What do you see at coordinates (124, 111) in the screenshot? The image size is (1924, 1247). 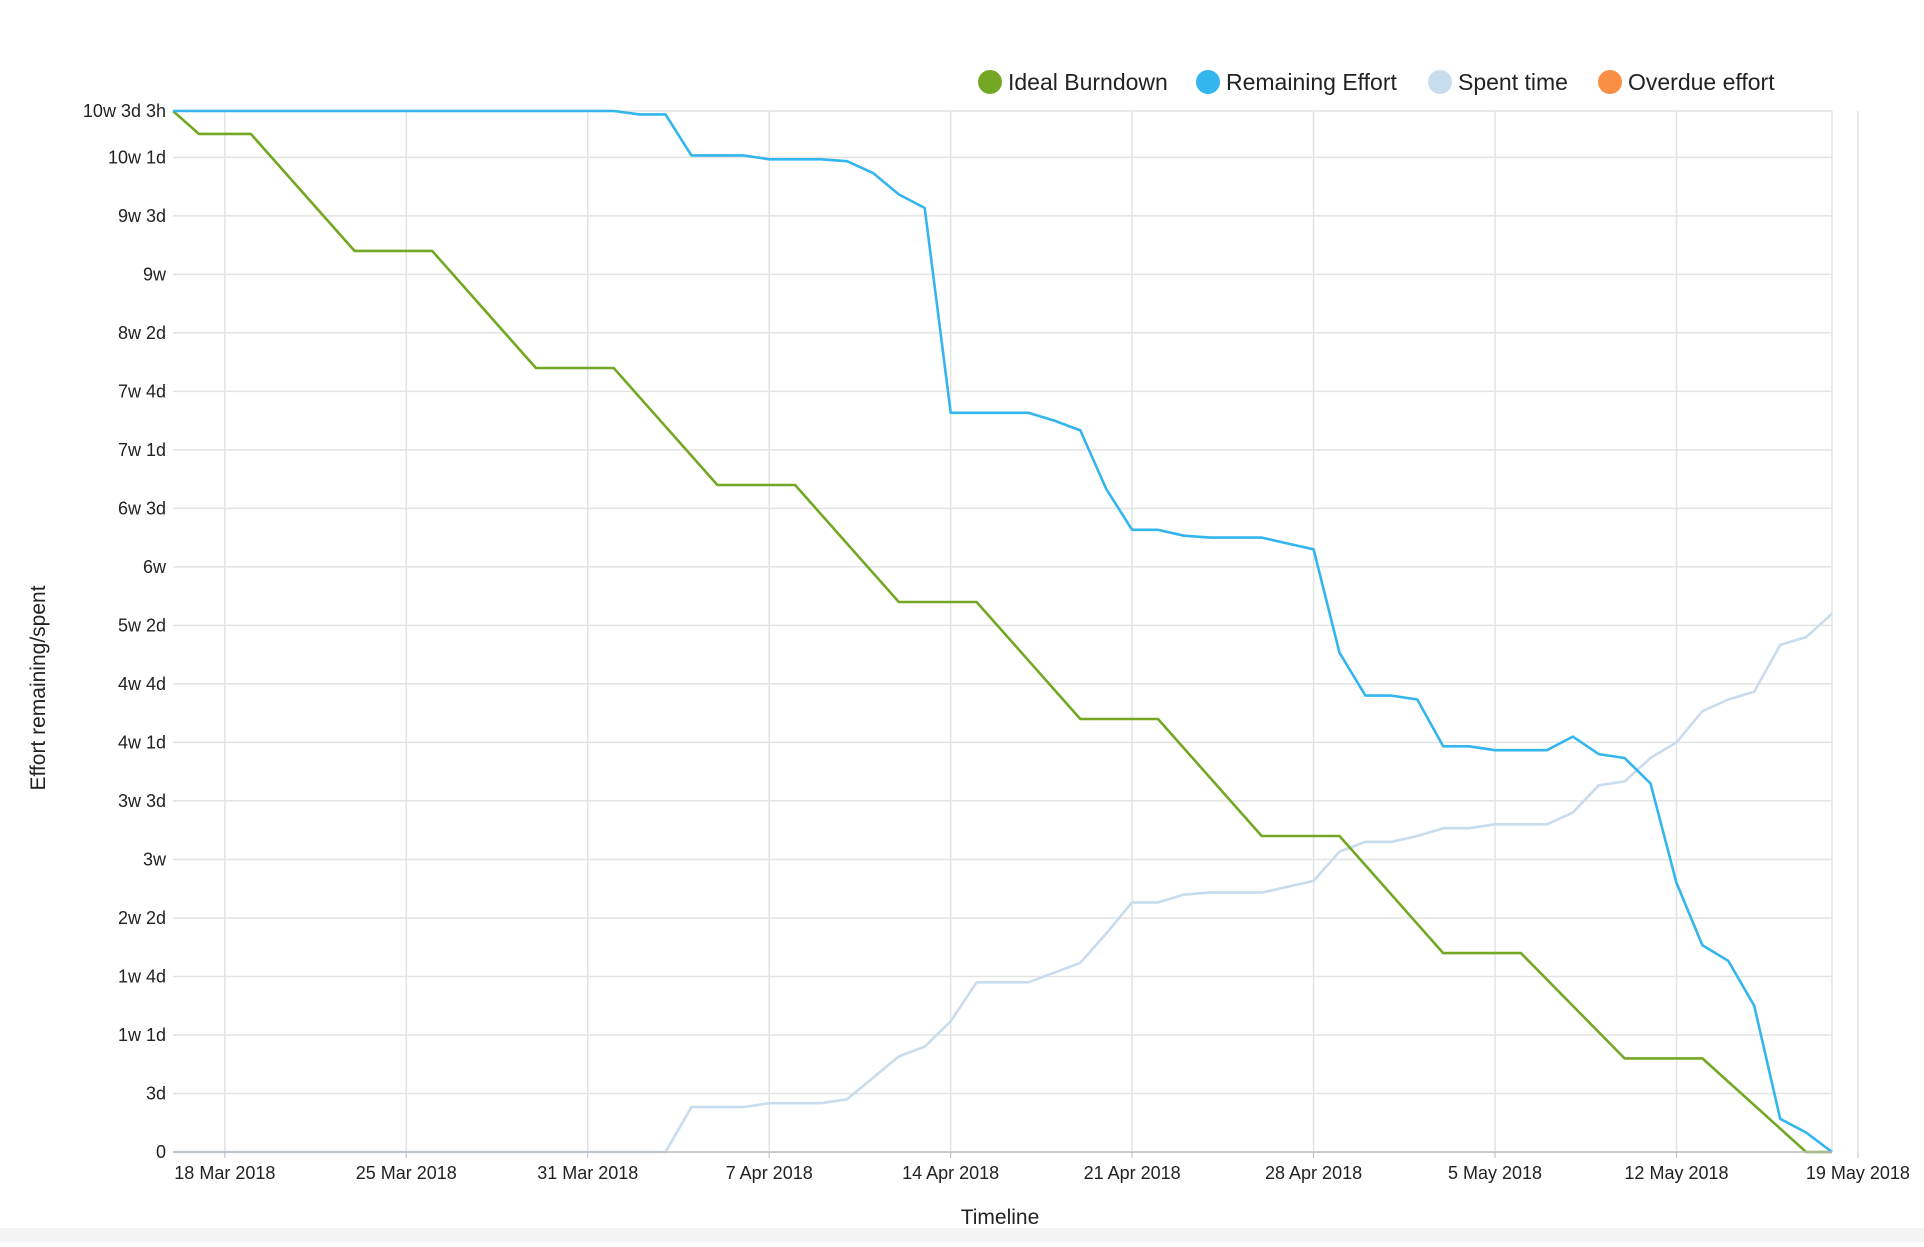 I see `y-tick-label: 10w 3d 3h` at bounding box center [124, 111].